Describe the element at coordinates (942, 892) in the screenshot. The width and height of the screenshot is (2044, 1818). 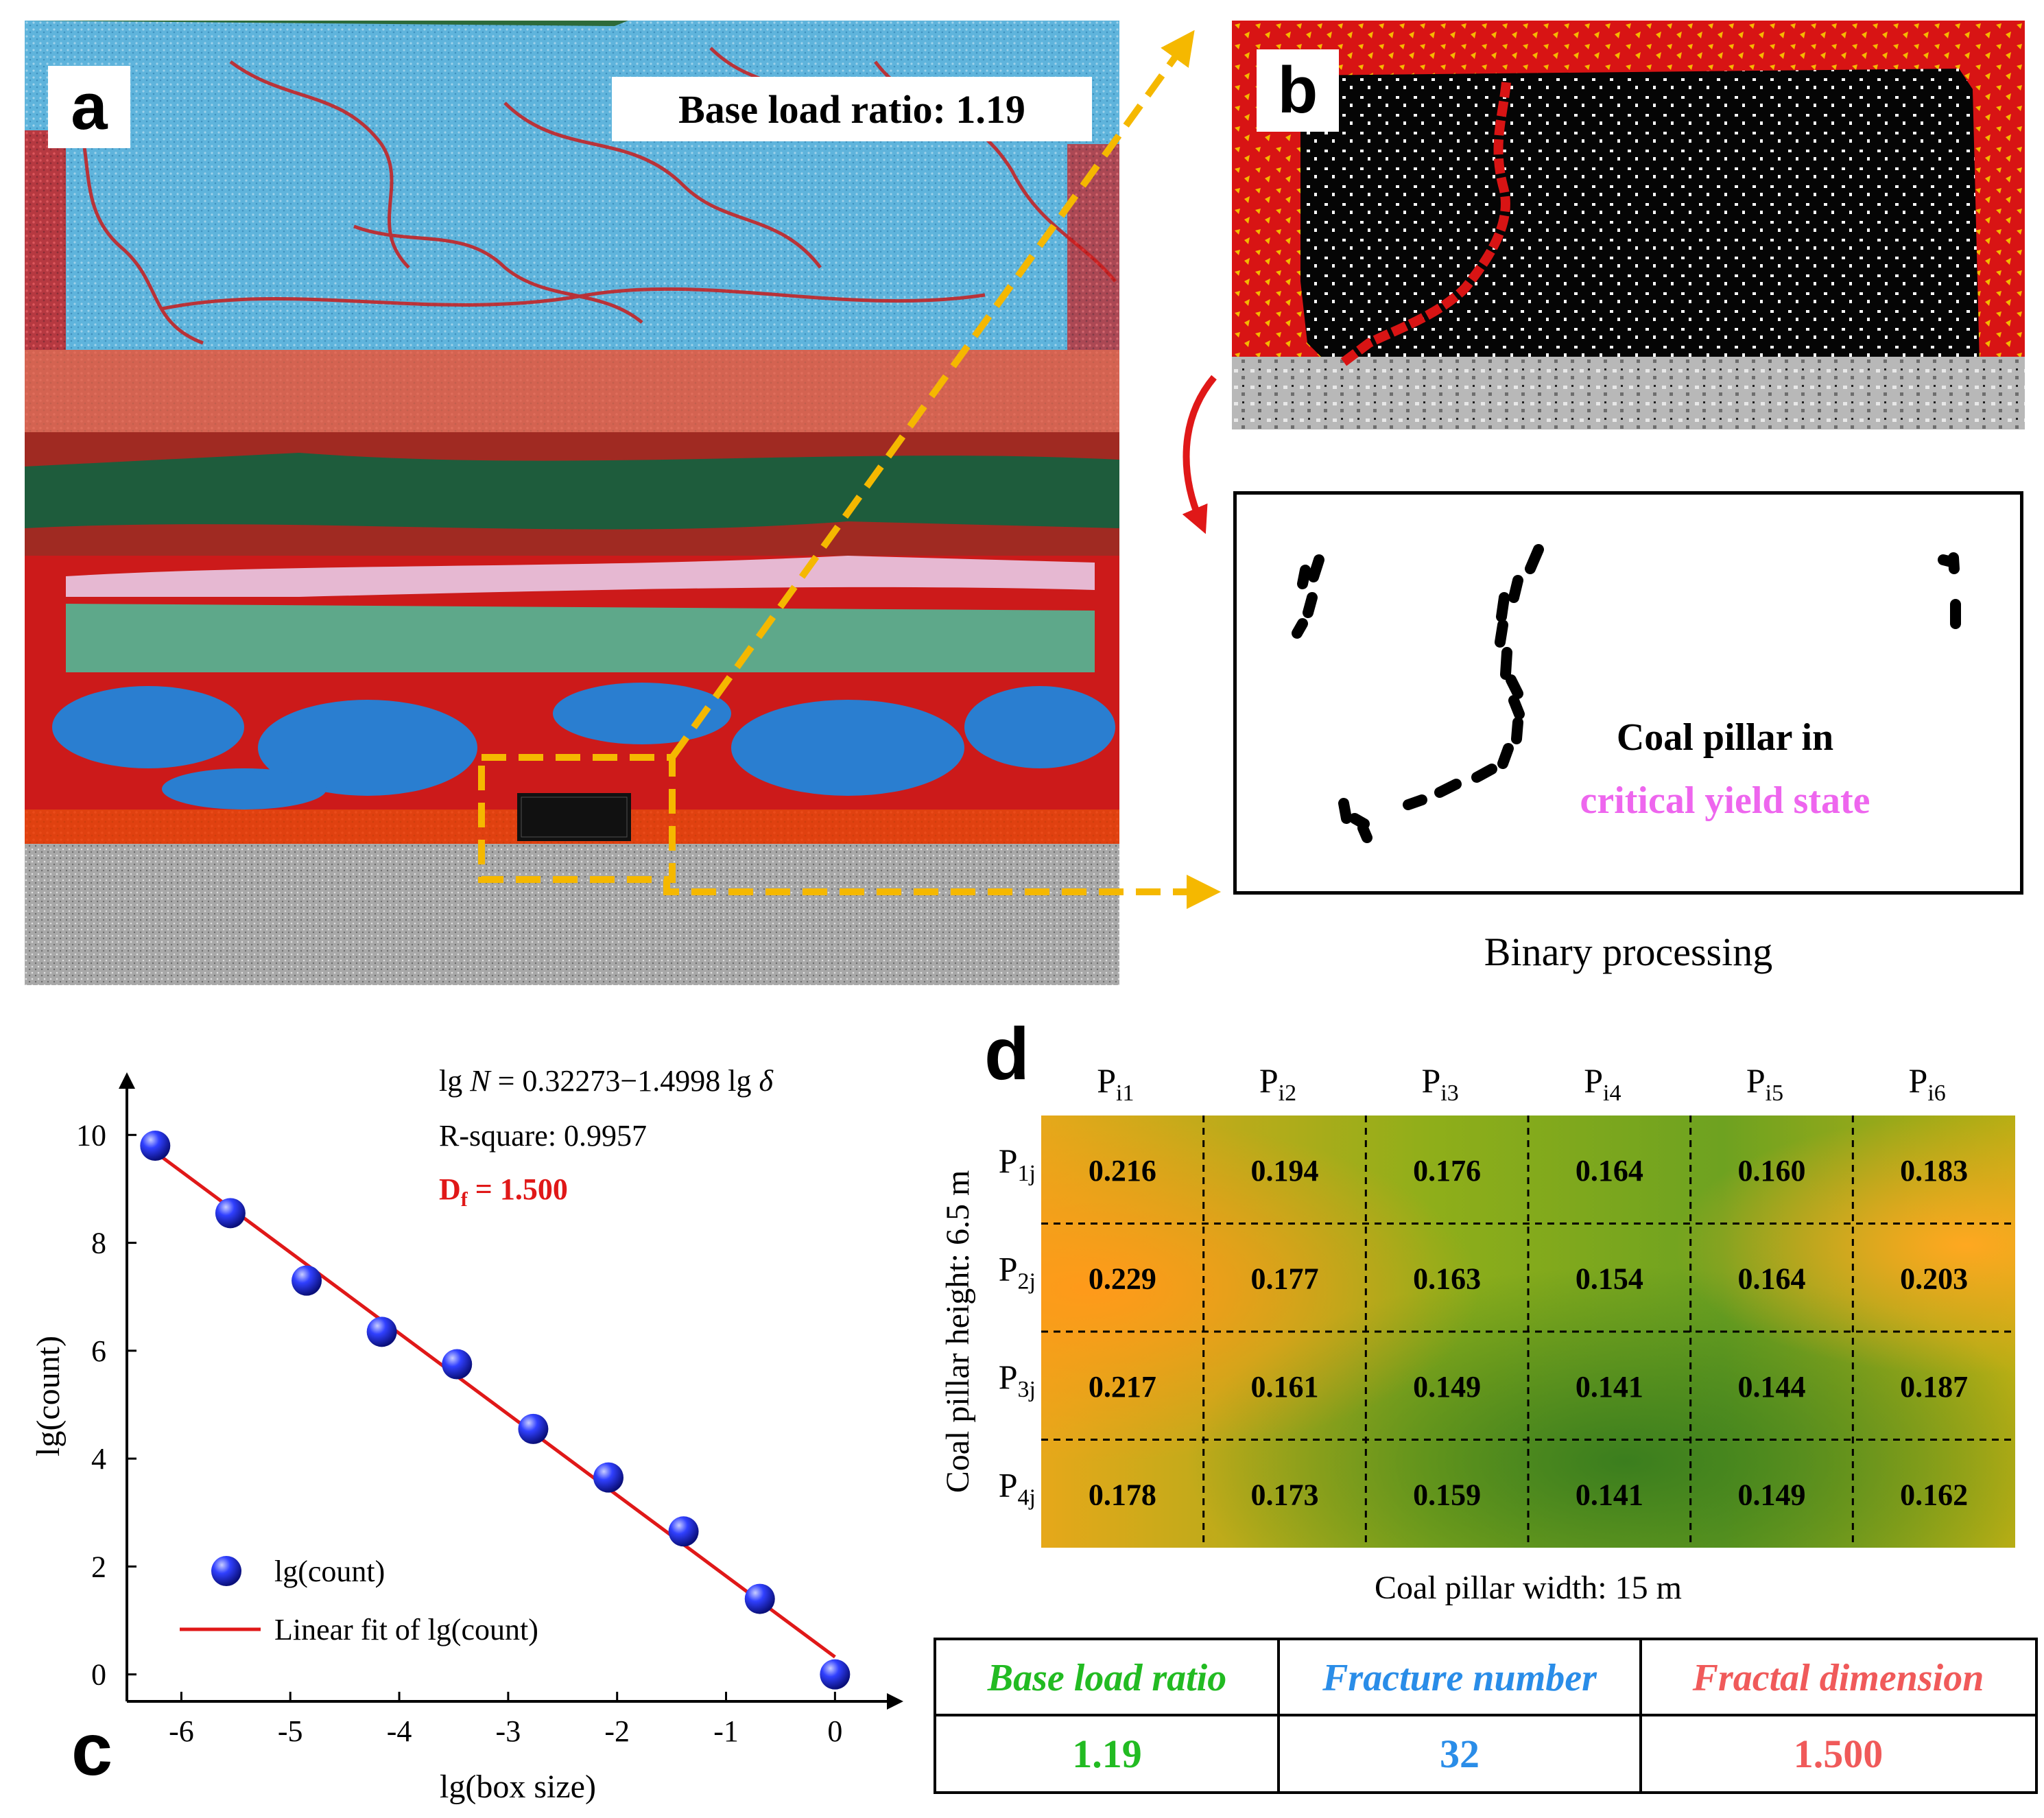
I see `connector-arrow-bottom` at that location.